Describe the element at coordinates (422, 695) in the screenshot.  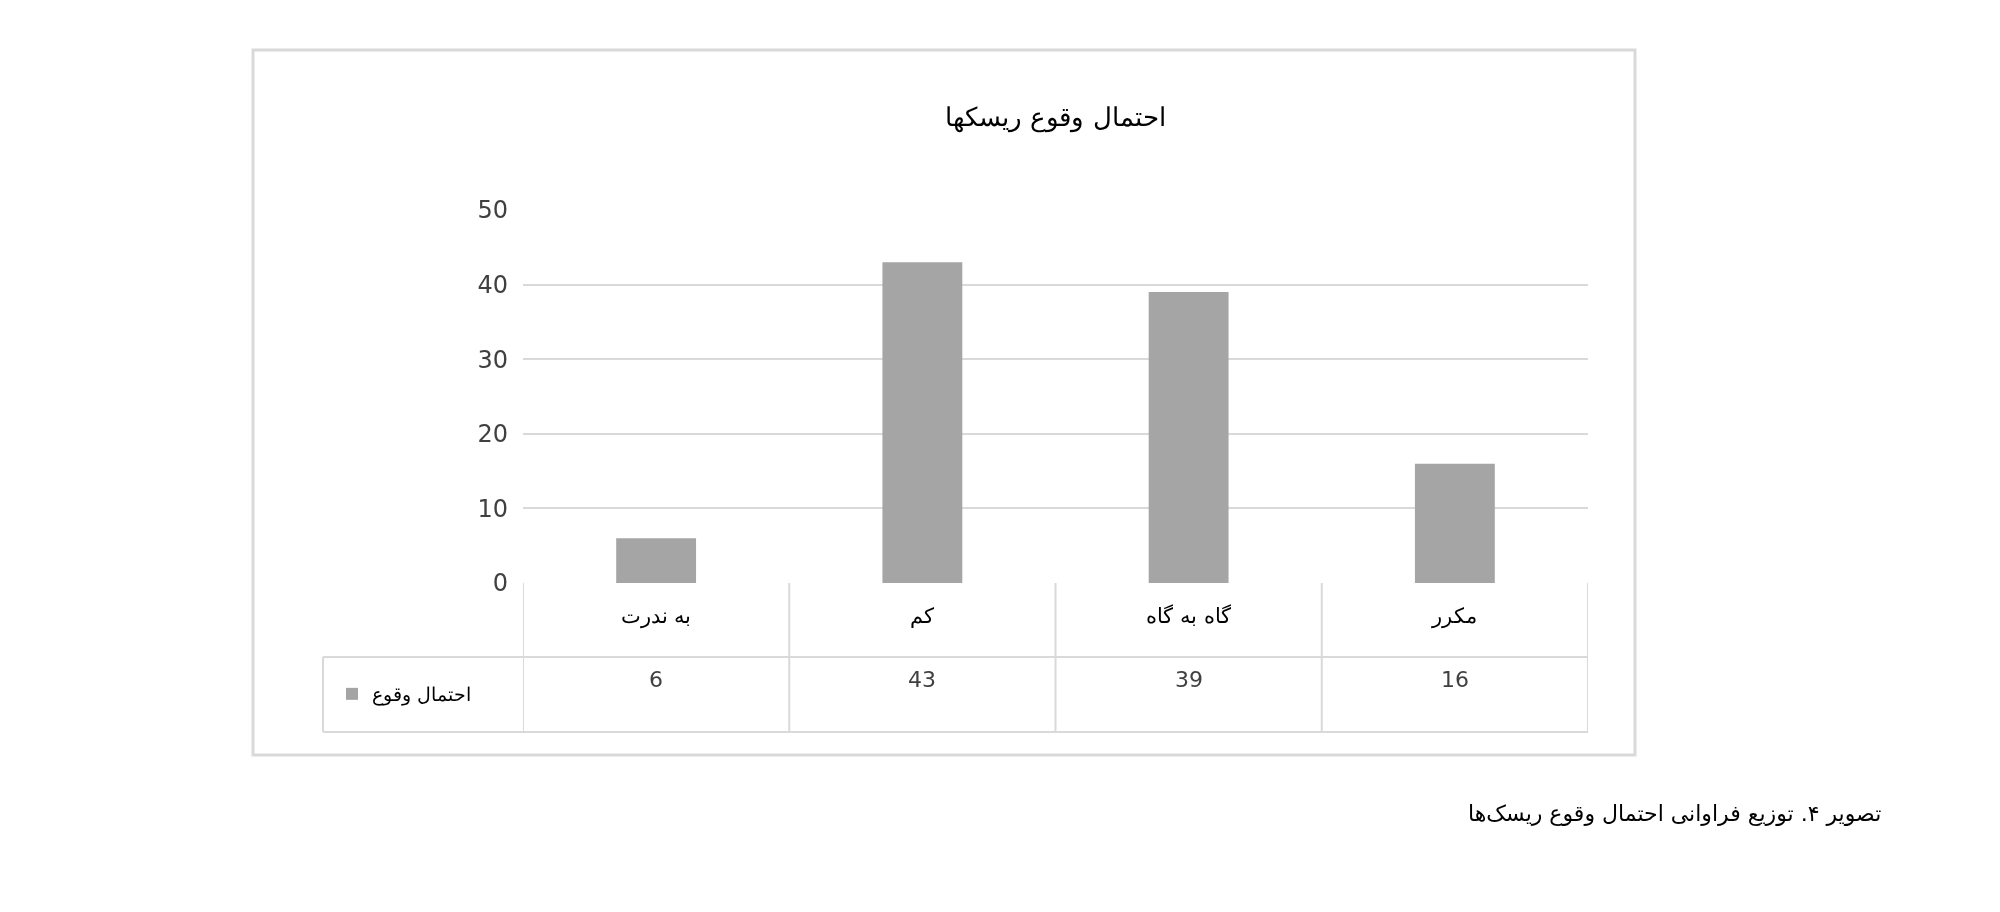
I see `legend-label: احتمال وقوع` at that location.